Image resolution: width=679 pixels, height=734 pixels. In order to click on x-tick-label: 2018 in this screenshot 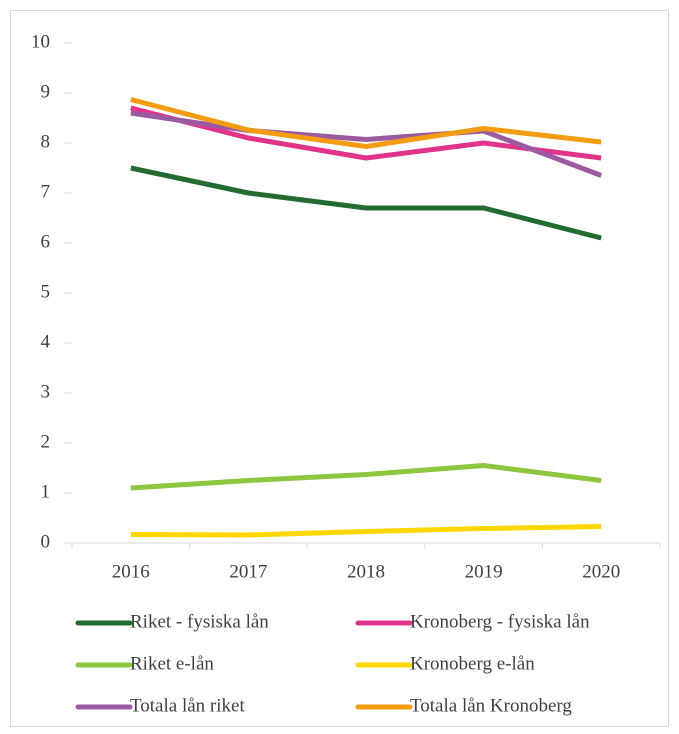, I will do `click(366, 571)`.